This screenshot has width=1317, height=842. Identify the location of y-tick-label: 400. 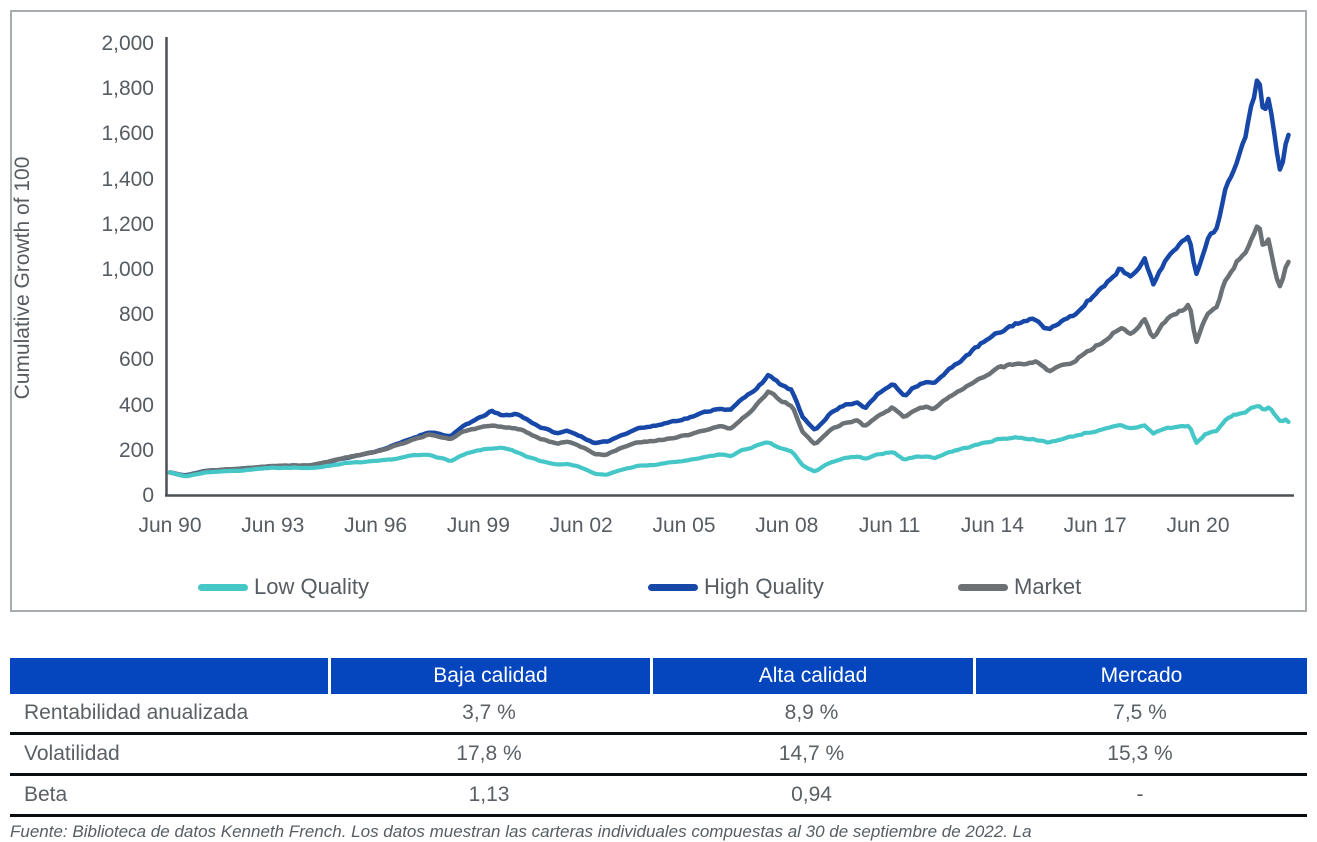
(136, 405).